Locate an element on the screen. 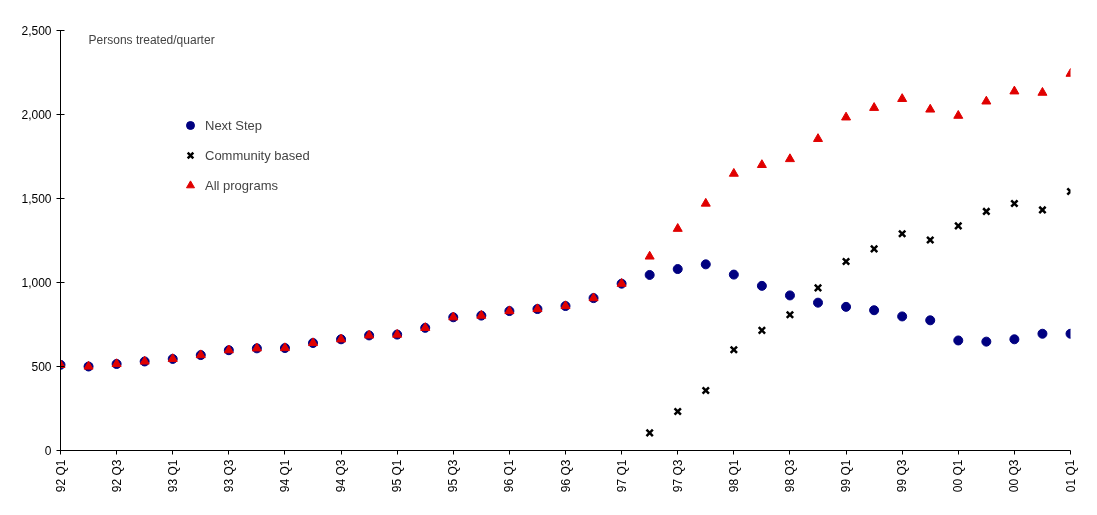 The width and height of the screenshot is (1097, 515). x-tick-label: 94 Q1 is located at coordinates (284, 476).